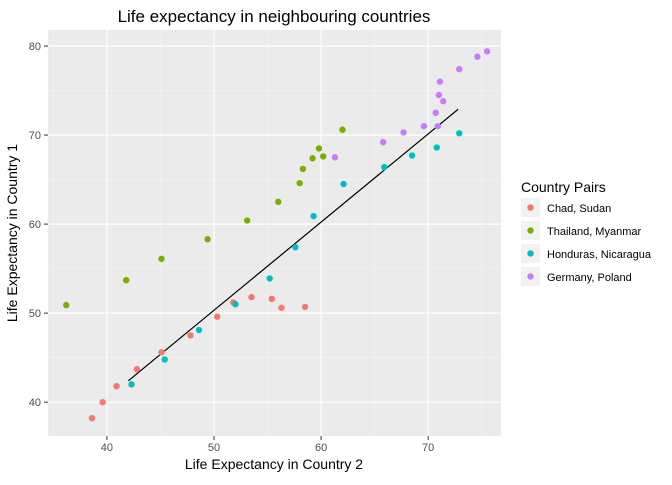  Describe the element at coordinates (589, 278) in the screenshot. I see `legend-label: Germany, Poland` at that location.